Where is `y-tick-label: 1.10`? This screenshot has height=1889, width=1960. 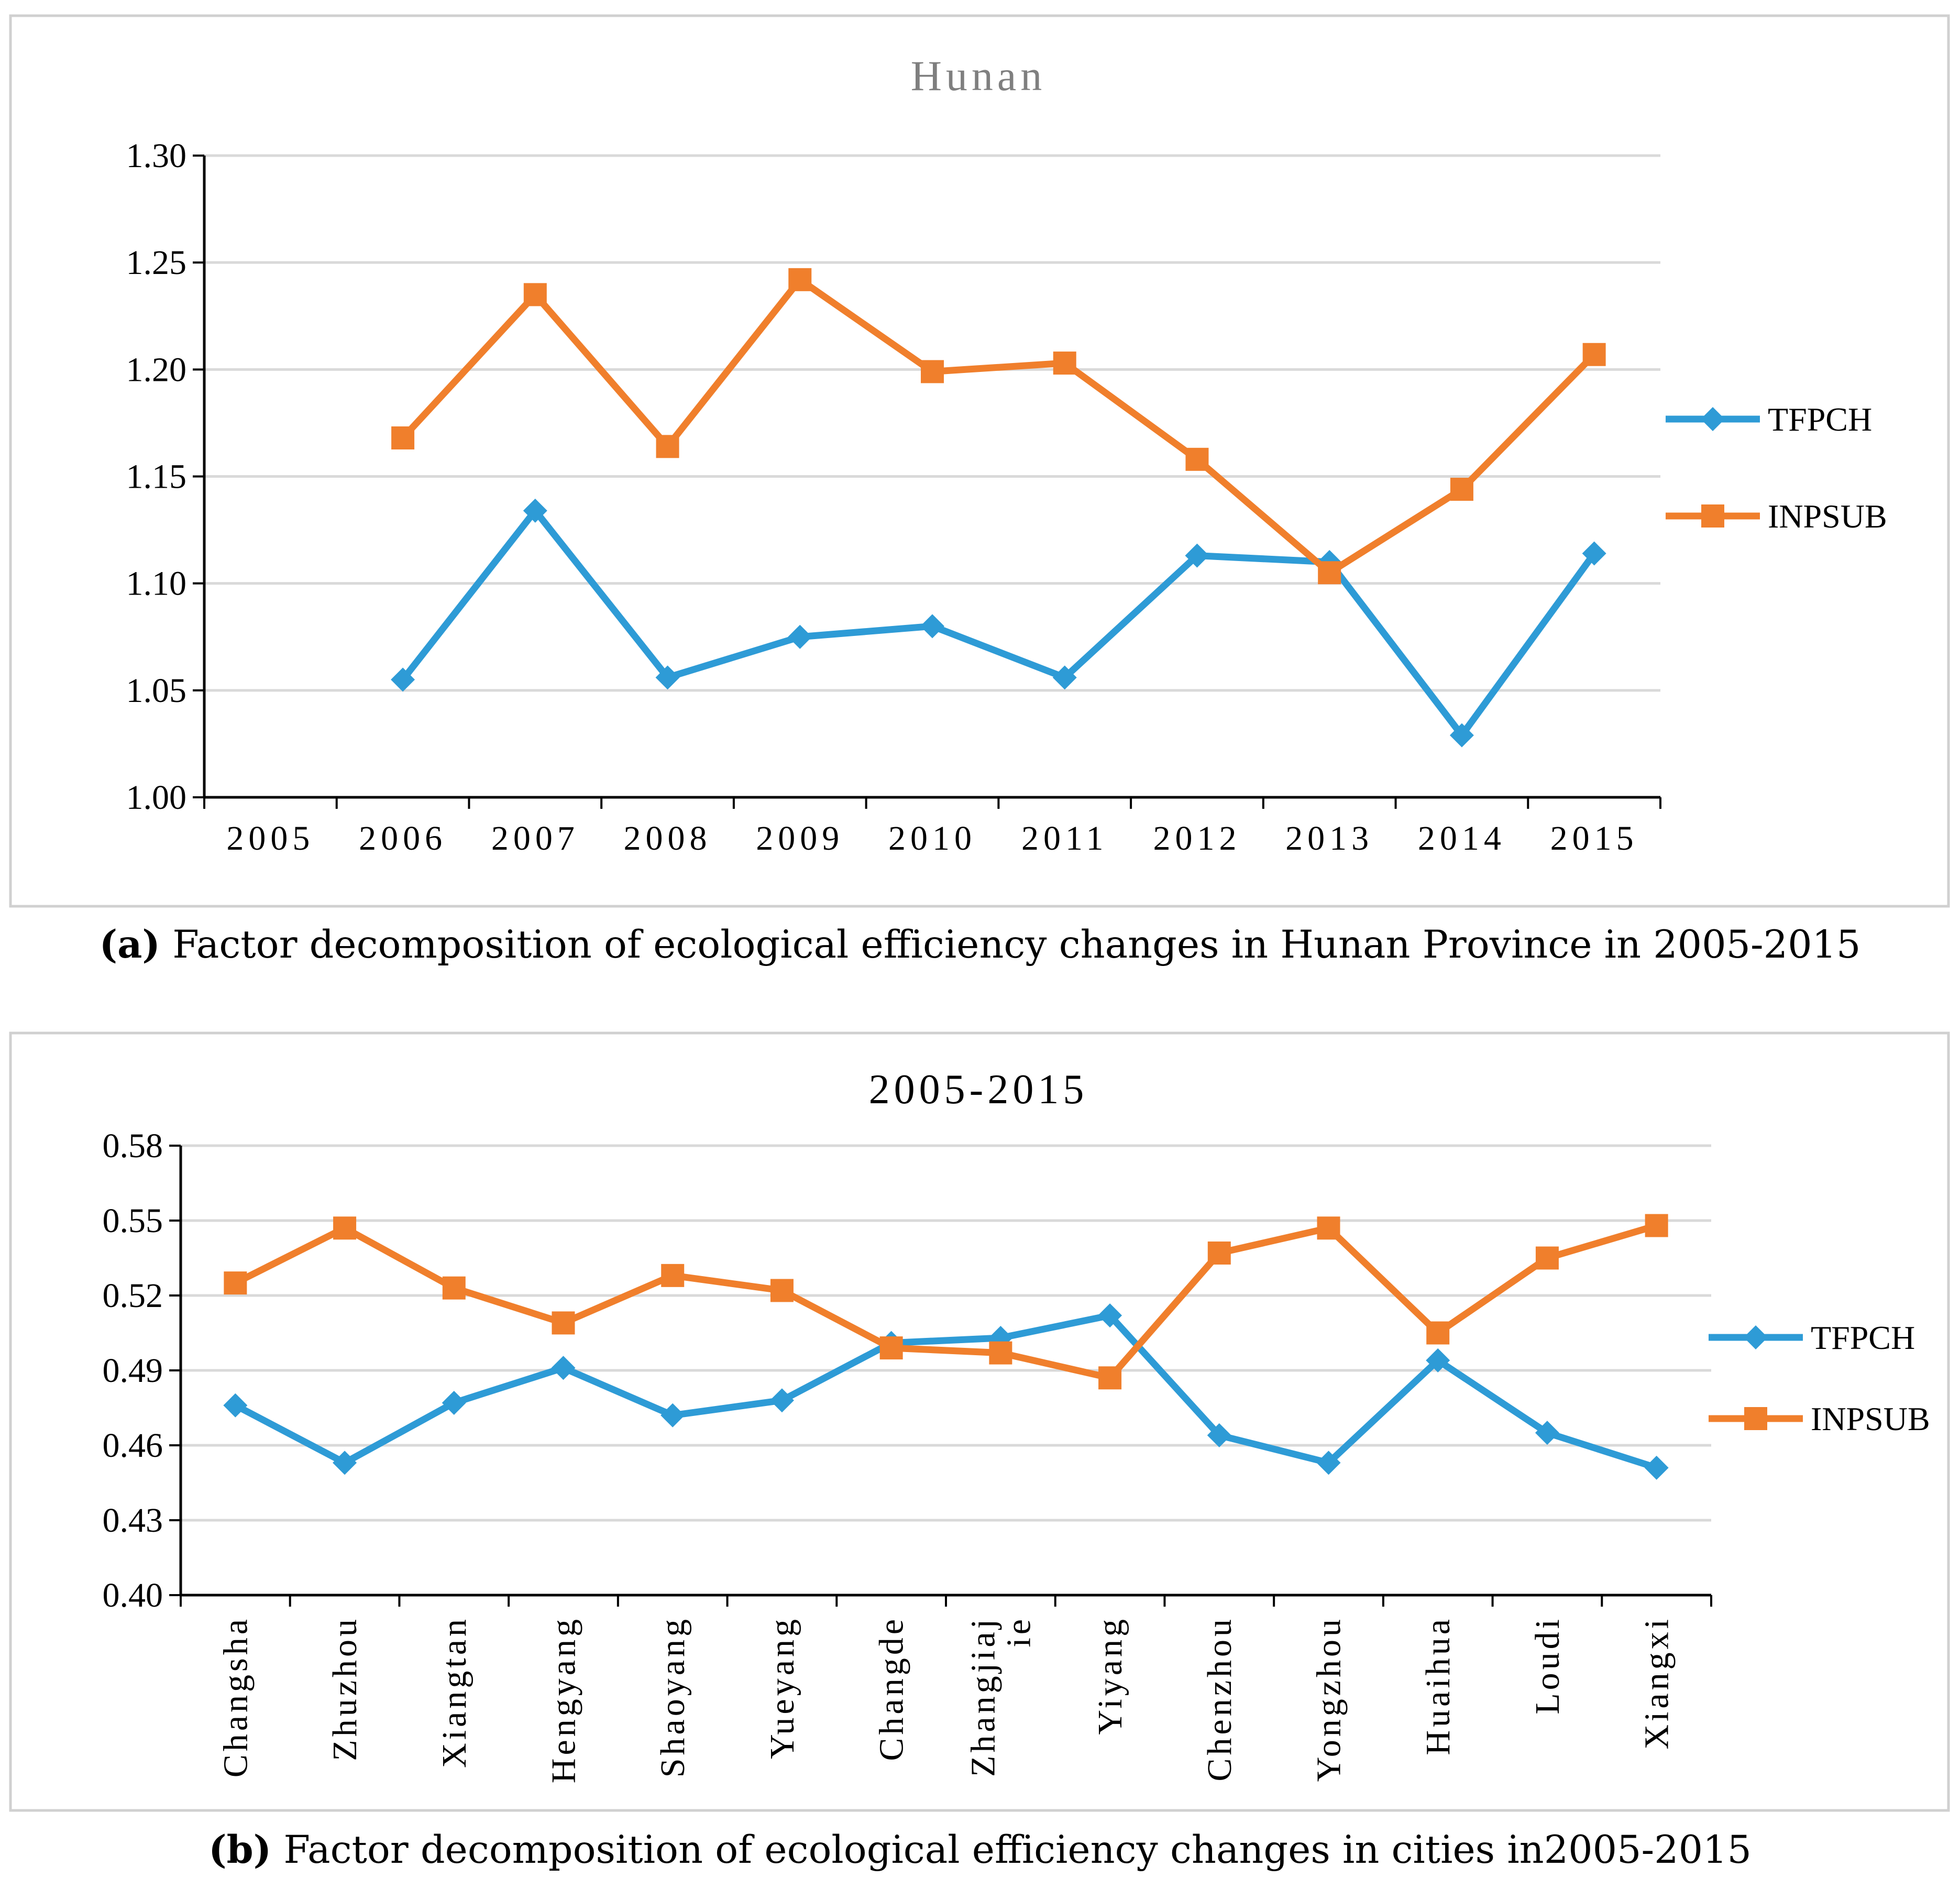 y-tick-label: 1.10 is located at coordinates (156, 584).